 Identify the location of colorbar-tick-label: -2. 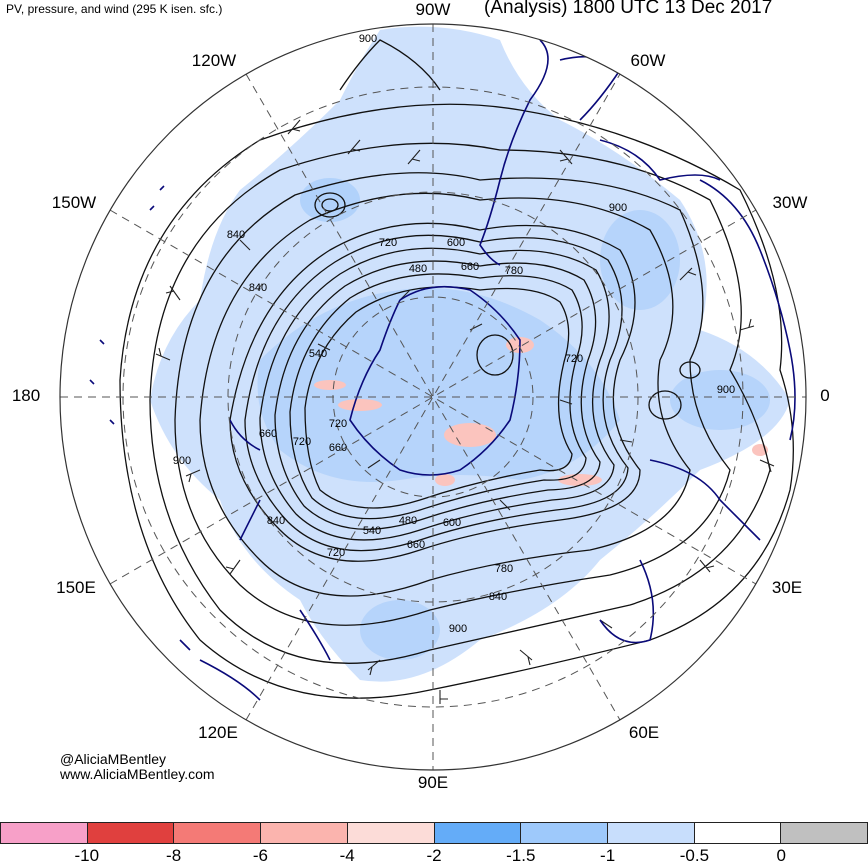
(434, 855).